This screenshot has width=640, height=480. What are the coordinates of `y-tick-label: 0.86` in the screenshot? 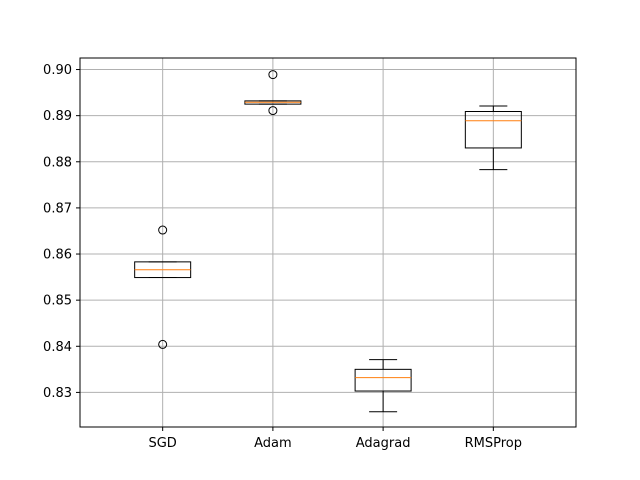 It's located at (57, 255).